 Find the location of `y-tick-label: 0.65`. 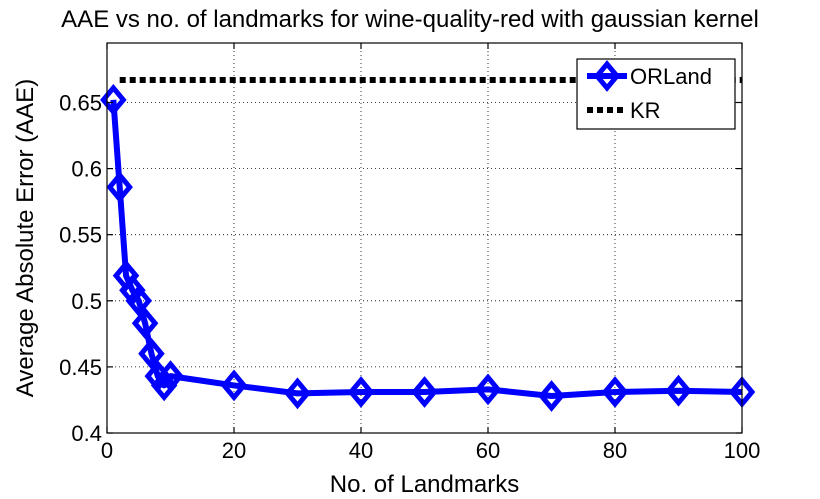

y-tick-label: 0.65 is located at coordinates (80, 102).